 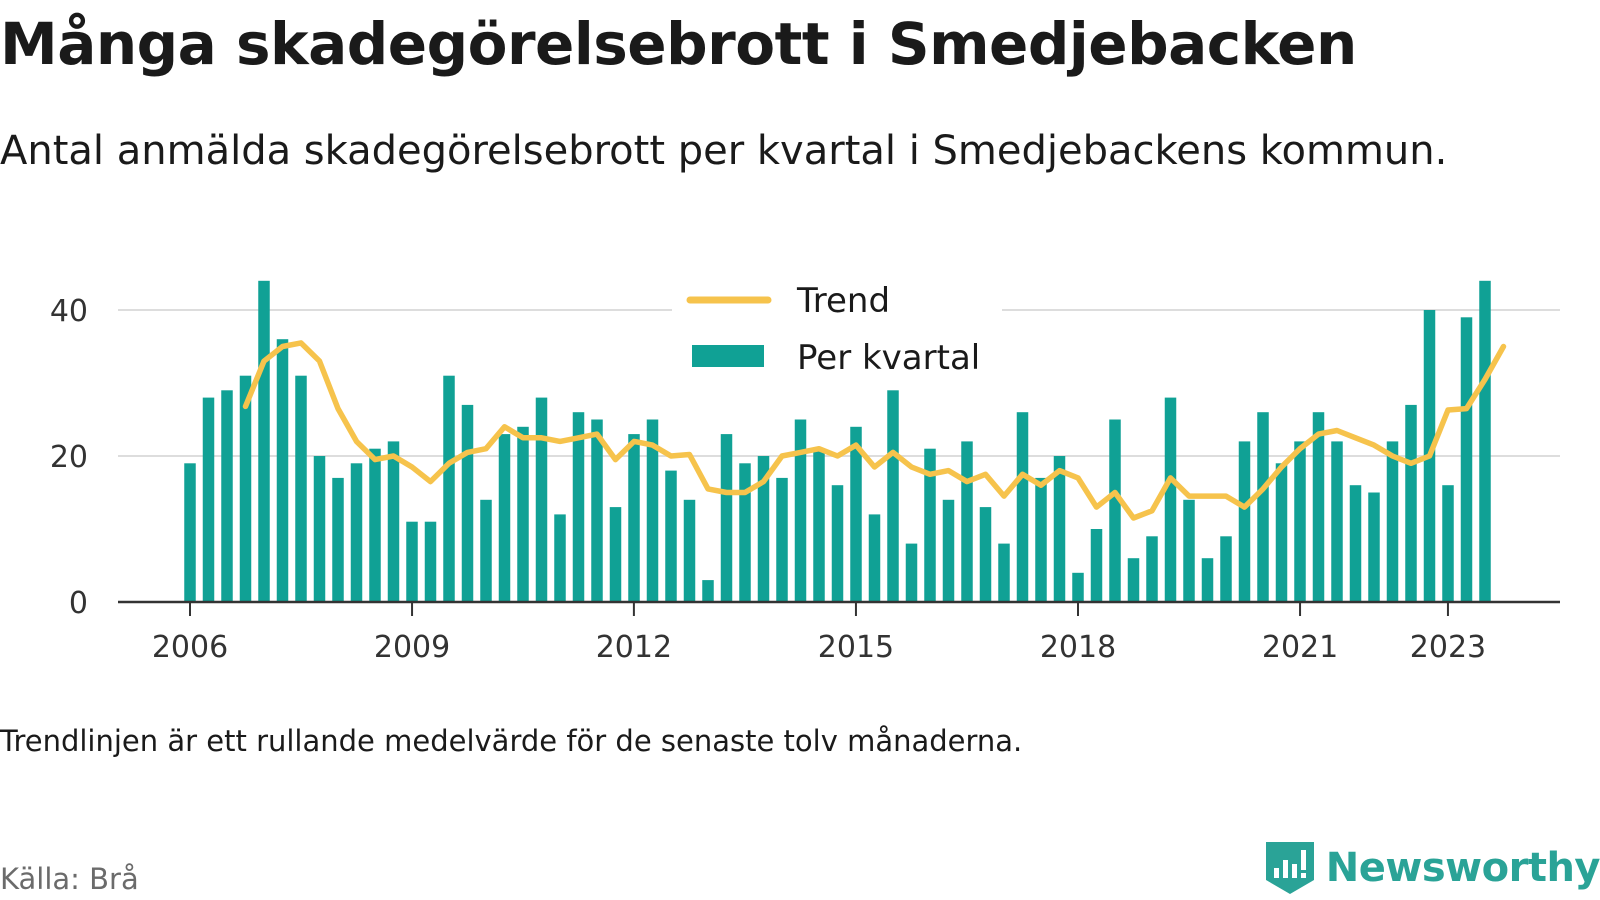 I want to click on x-tick-label: 2021, so click(x=1300, y=647).